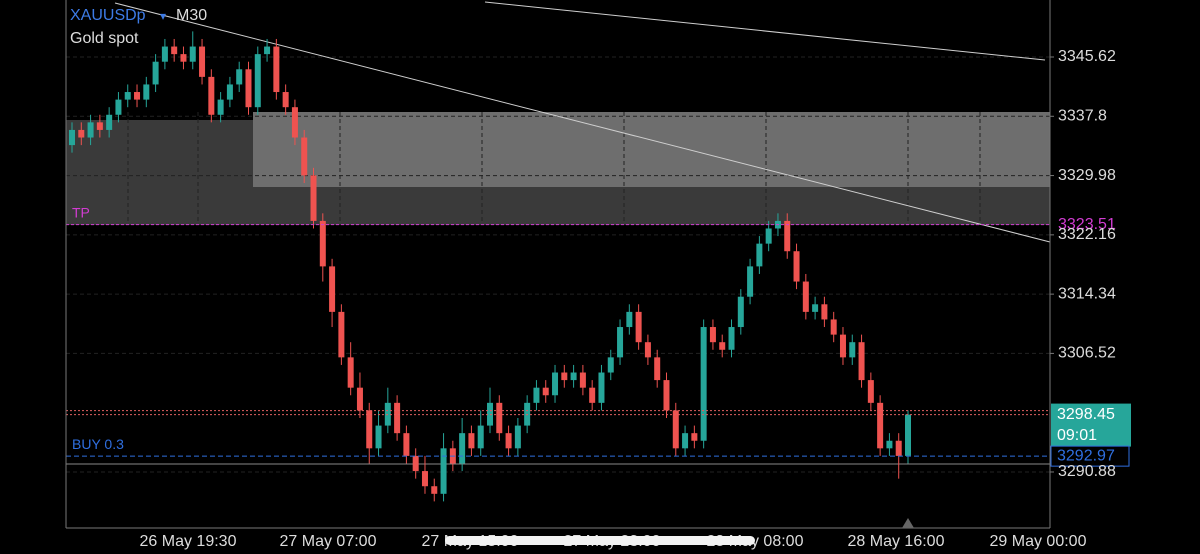 Image resolution: width=1200 pixels, height=554 pixels. What do you see at coordinates (765, 31) in the screenshot?
I see `trend-line` at bounding box center [765, 31].